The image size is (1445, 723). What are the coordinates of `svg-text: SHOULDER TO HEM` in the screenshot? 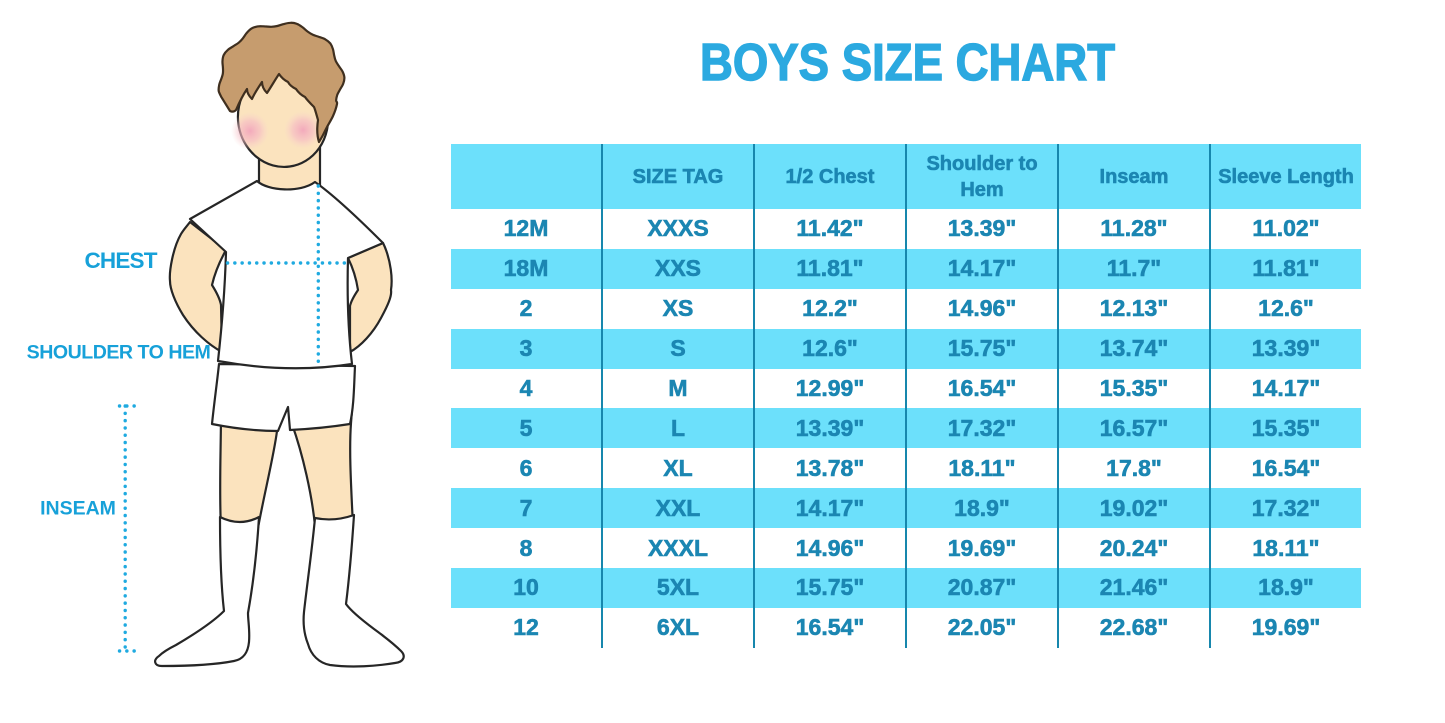 It's located at (119, 353).